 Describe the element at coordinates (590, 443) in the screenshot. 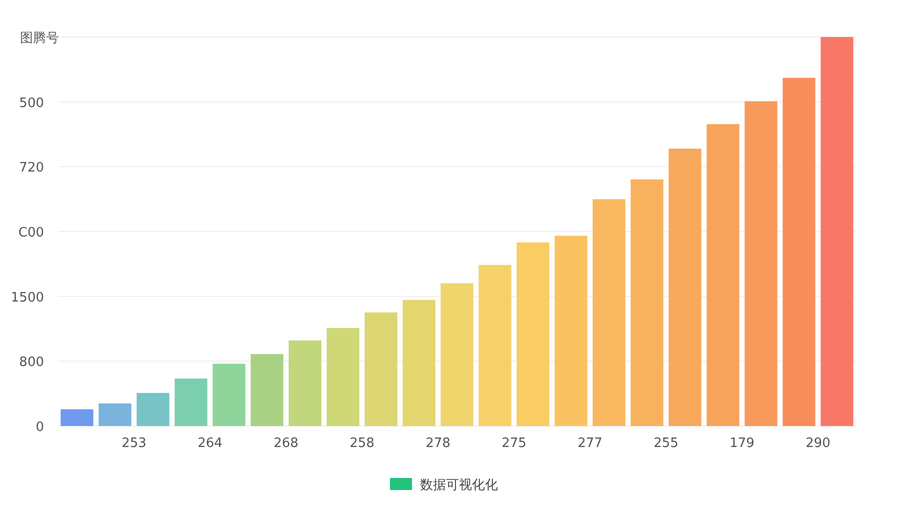

I see `x-tick-label: 277` at that location.